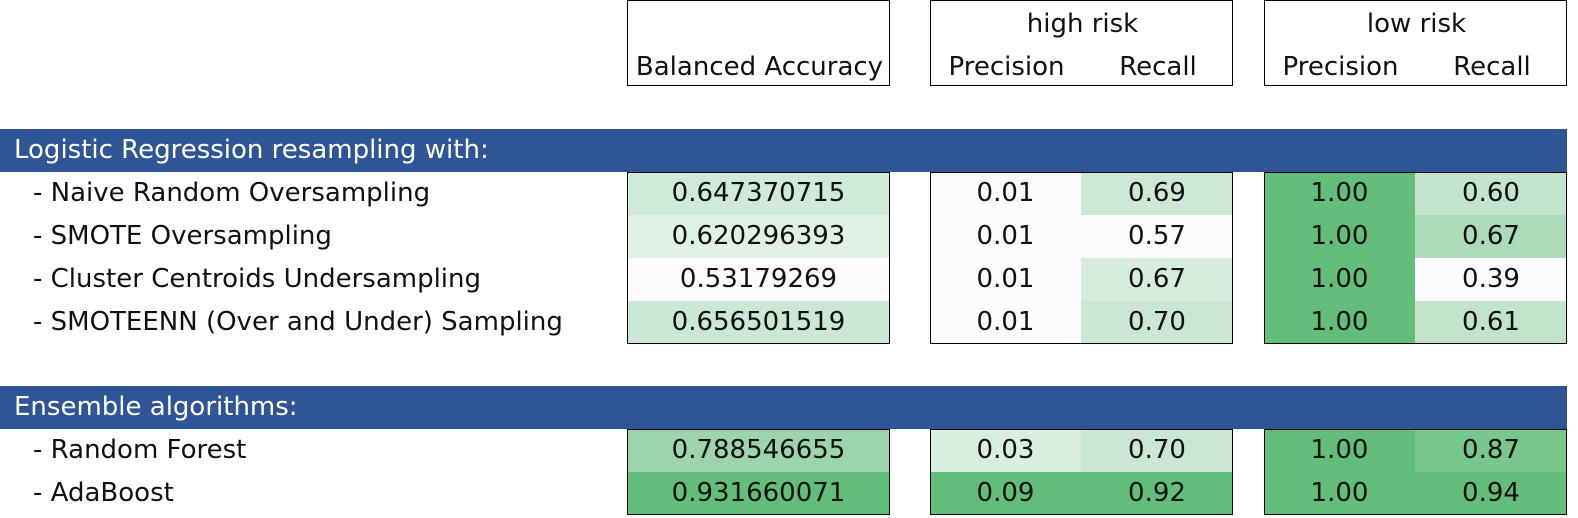  Describe the element at coordinates (758, 450) in the screenshot. I see `balanced-accuracy-cell: 0.788546655` at that location.